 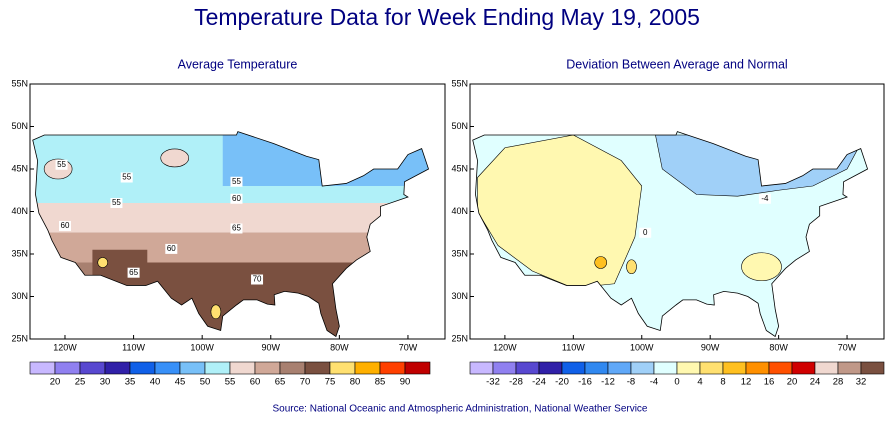 I want to click on lon-label: 120W, so click(x=505, y=347).